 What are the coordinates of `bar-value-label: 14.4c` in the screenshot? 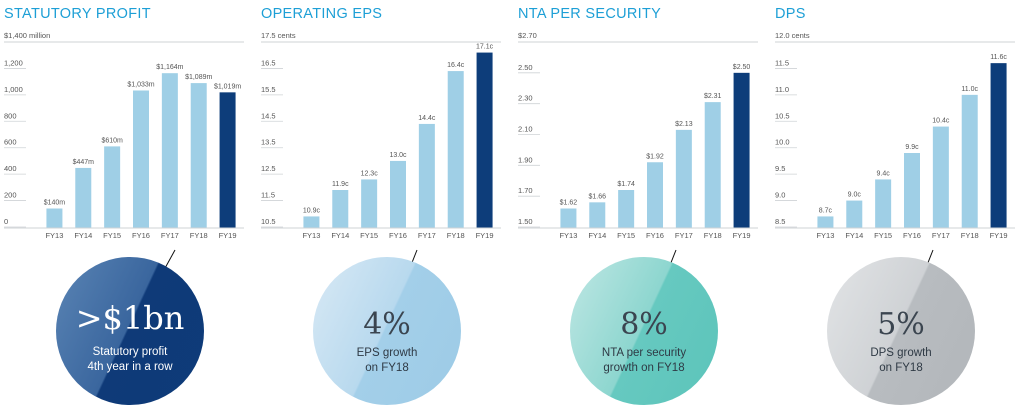 It's located at (427, 118).